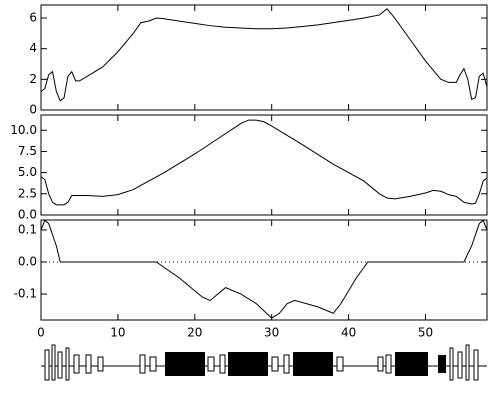 Image resolution: width=493 pixels, height=413 pixels. What do you see at coordinates (425, 333) in the screenshot?
I see `x-tick-label: 50` at bounding box center [425, 333].